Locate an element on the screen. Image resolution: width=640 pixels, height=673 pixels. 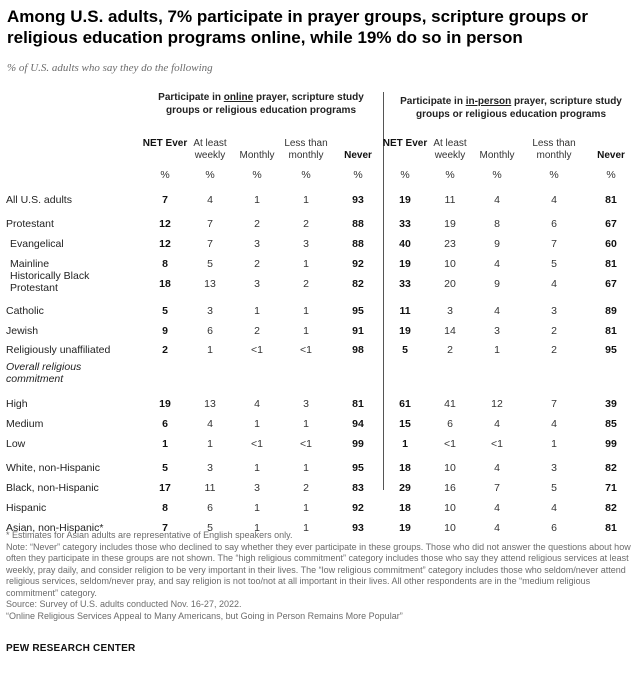
inperson-cell-less-than-monthly: 6 is located at coordinates (554, 224).